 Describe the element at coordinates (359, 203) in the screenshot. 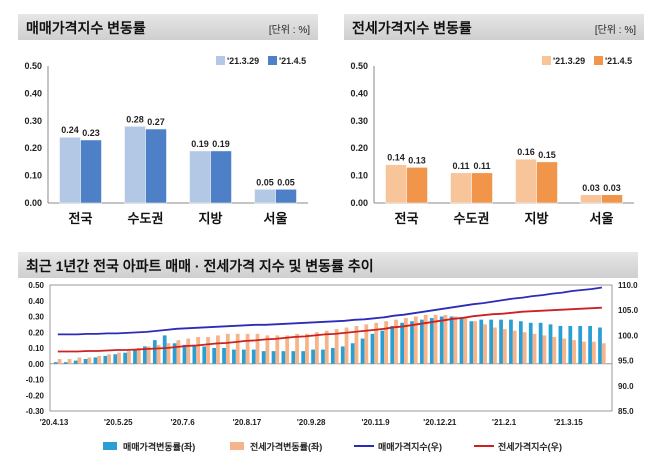

I see `y-tick-label: 0.00` at that location.